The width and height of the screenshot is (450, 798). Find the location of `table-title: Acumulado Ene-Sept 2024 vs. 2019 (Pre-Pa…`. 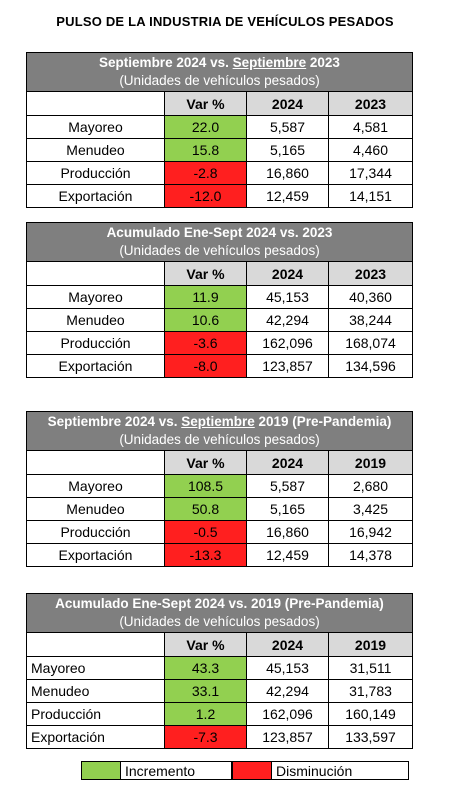

table-title: Acumulado Ene-Sept 2024 vs. 2019 (Pre-Pa… is located at coordinates (219, 603).